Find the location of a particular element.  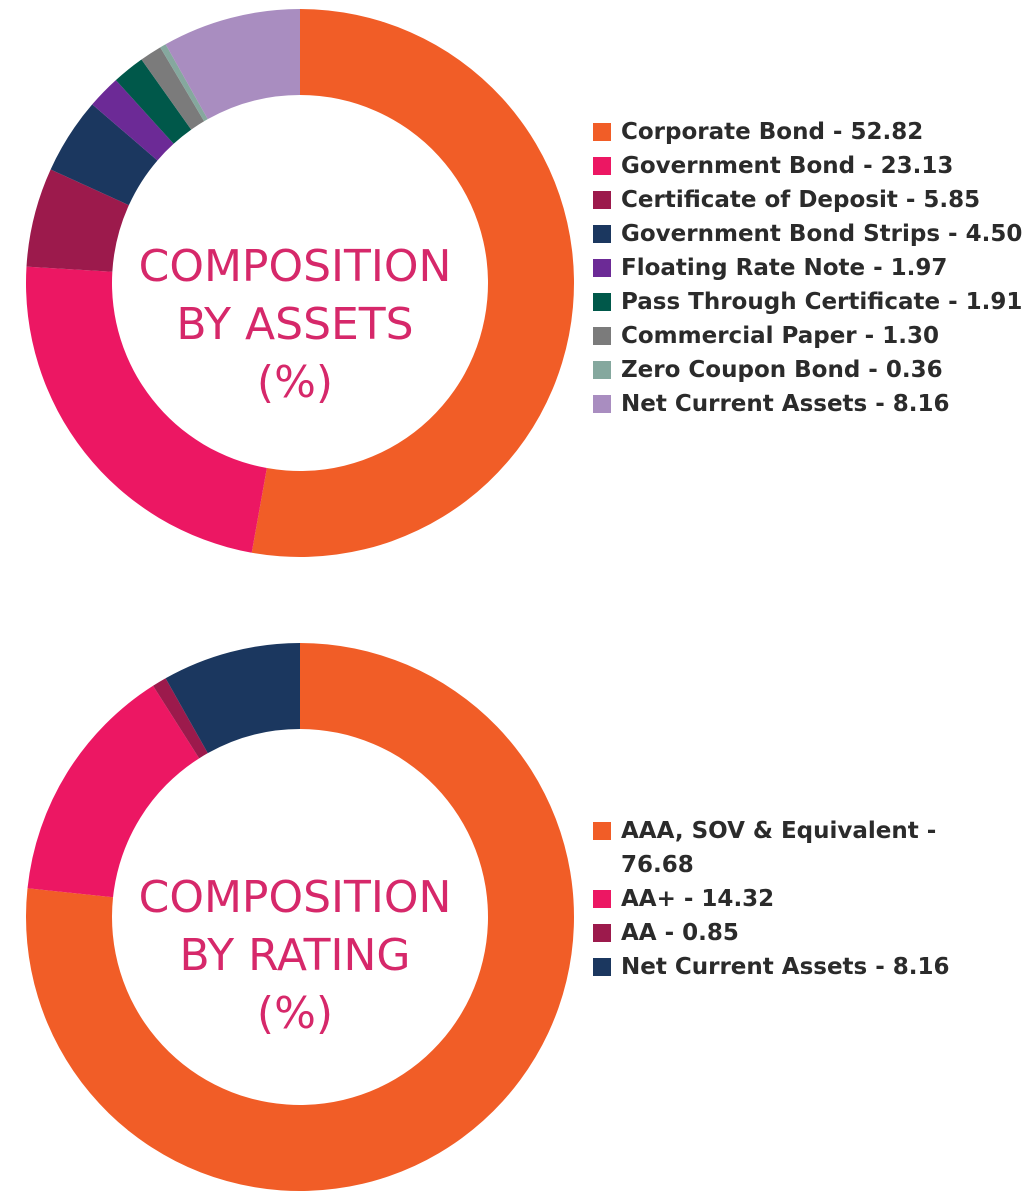

rating-center-title: COMPOSITION BY RATING (%) is located at coordinates (295, 956).